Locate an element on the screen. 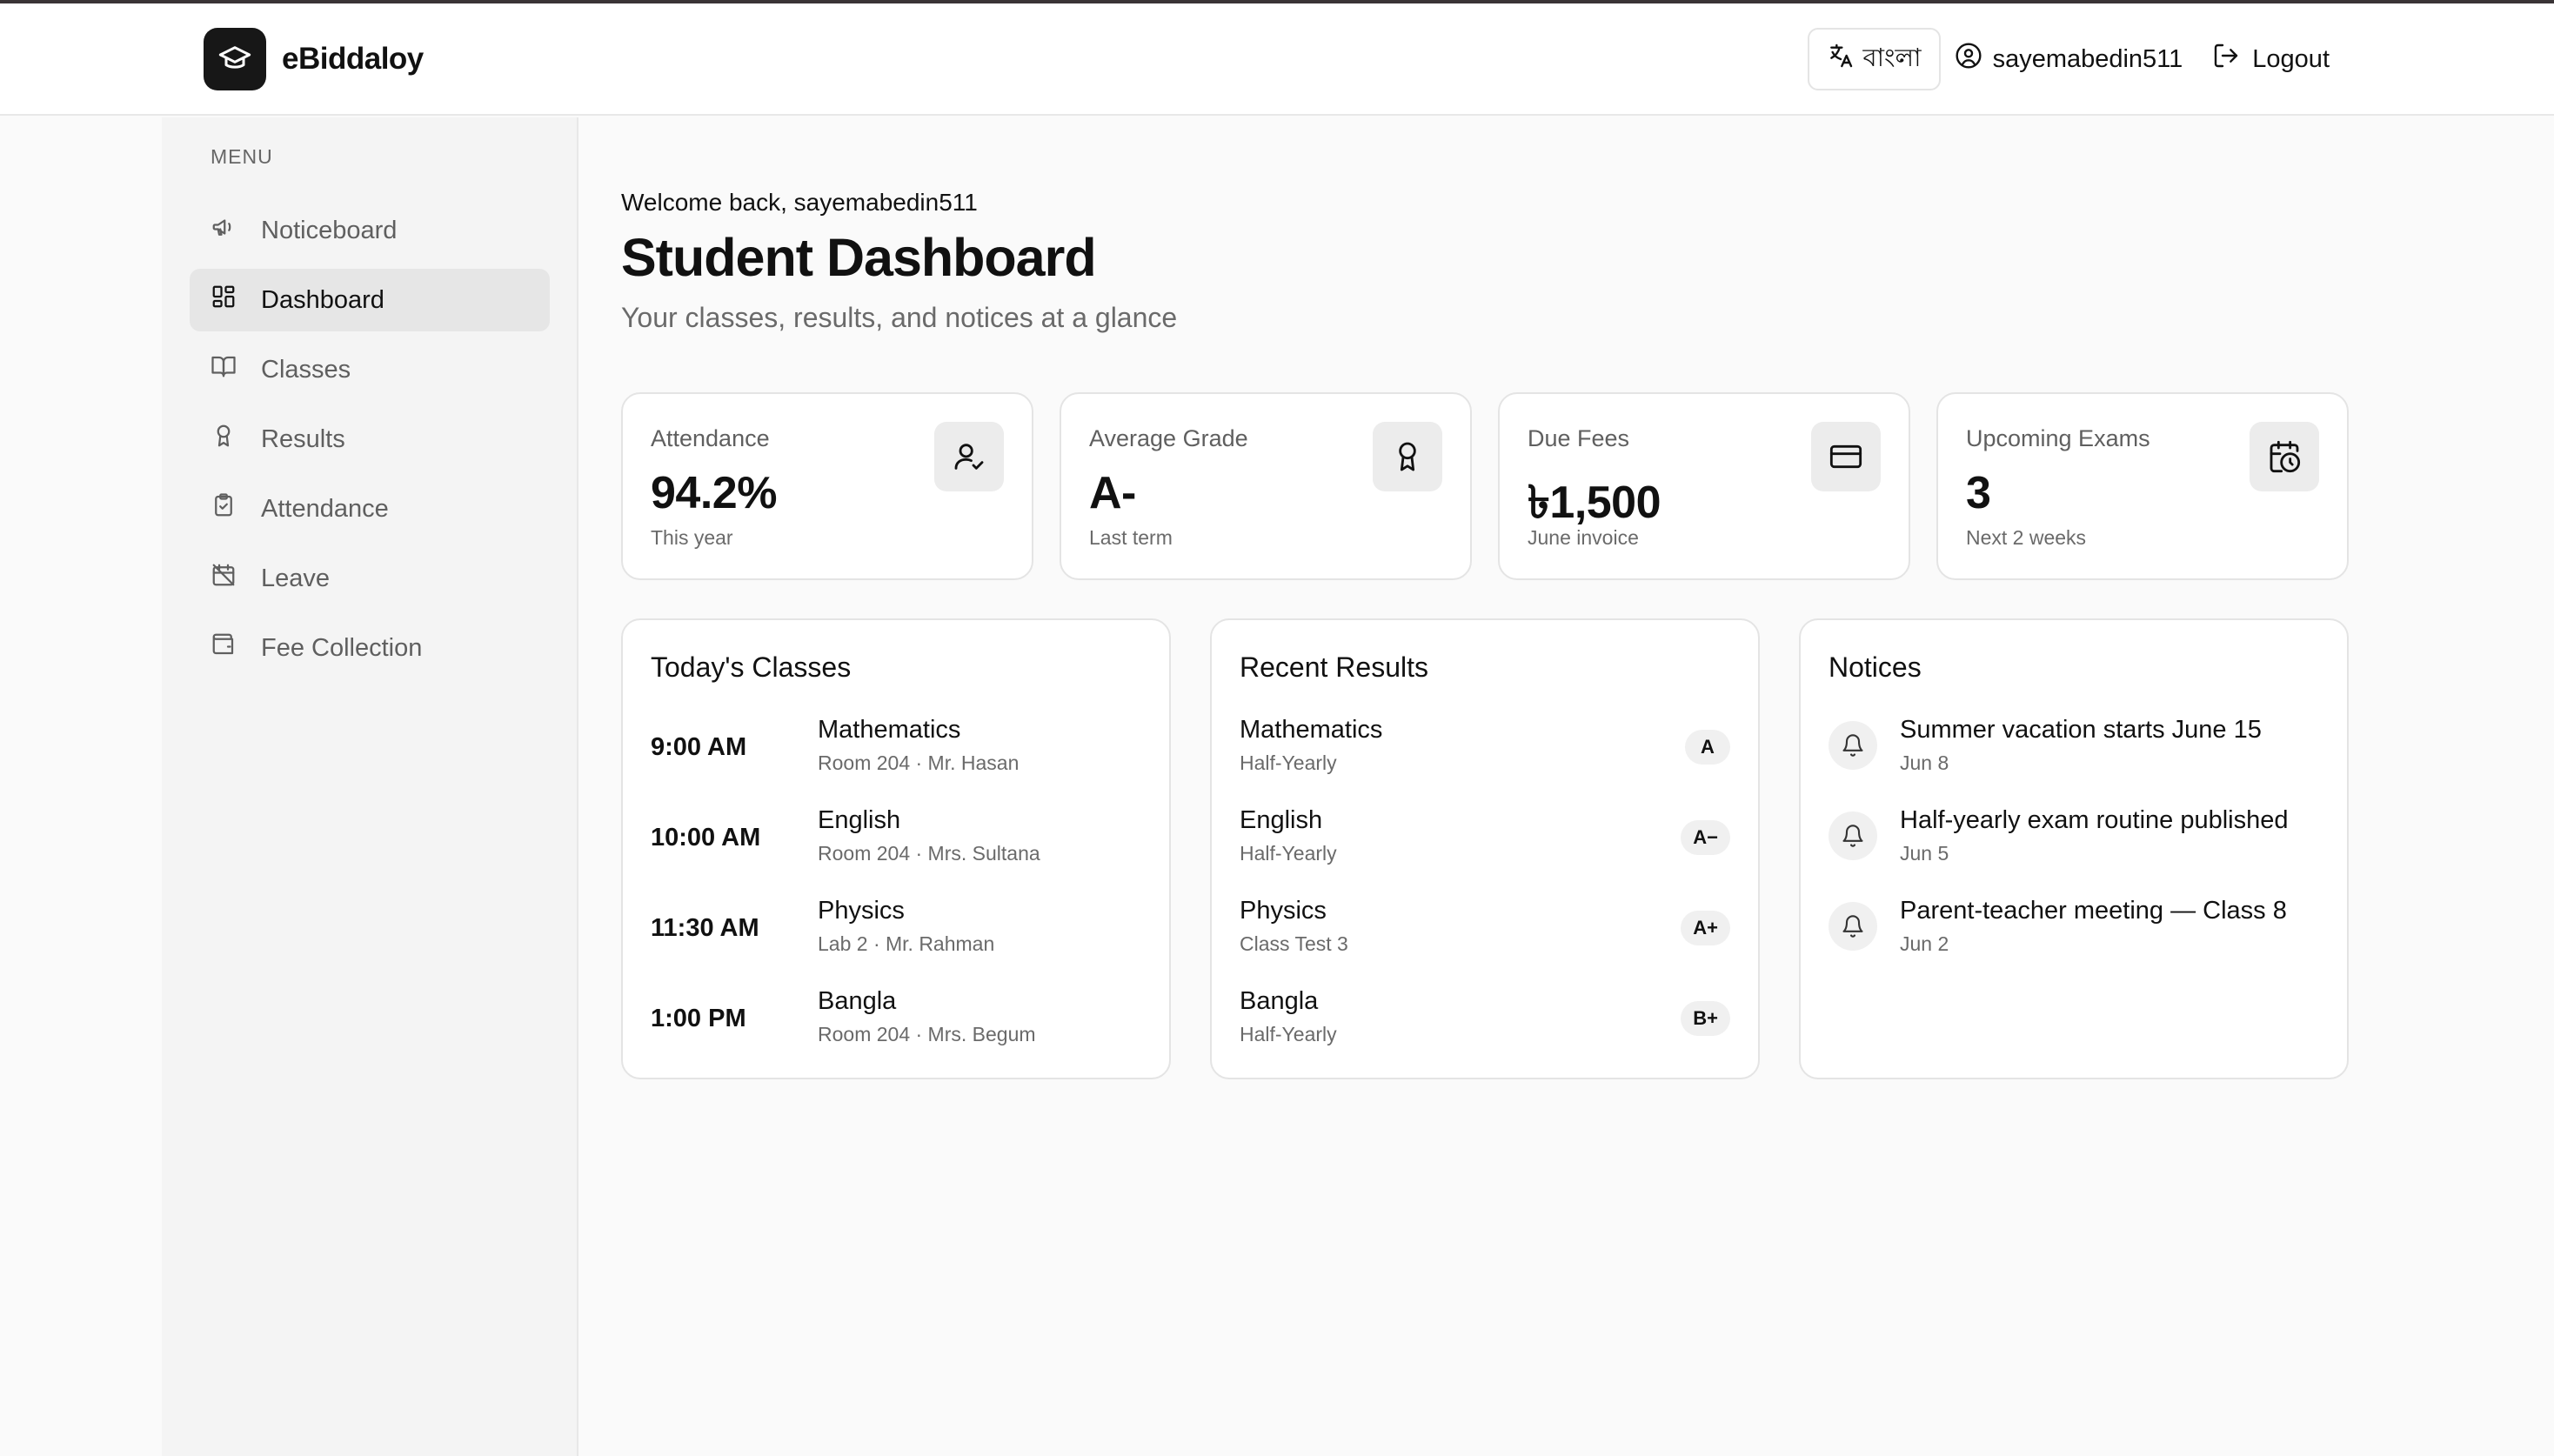  brand-name: eBiddaloy is located at coordinates (353, 59).